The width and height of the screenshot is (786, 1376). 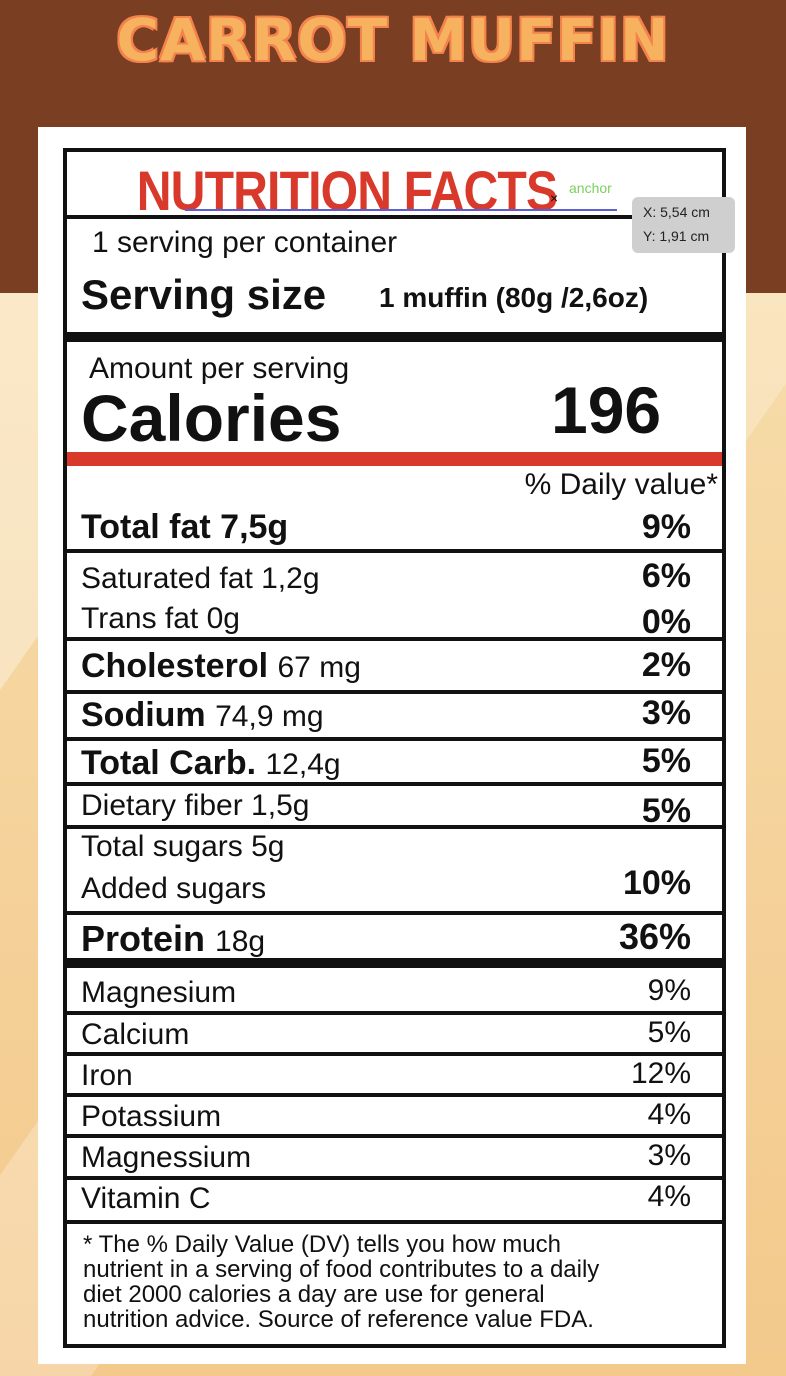 What do you see at coordinates (219, 368) in the screenshot?
I see `amount-per-serving: Amount per serving` at bounding box center [219, 368].